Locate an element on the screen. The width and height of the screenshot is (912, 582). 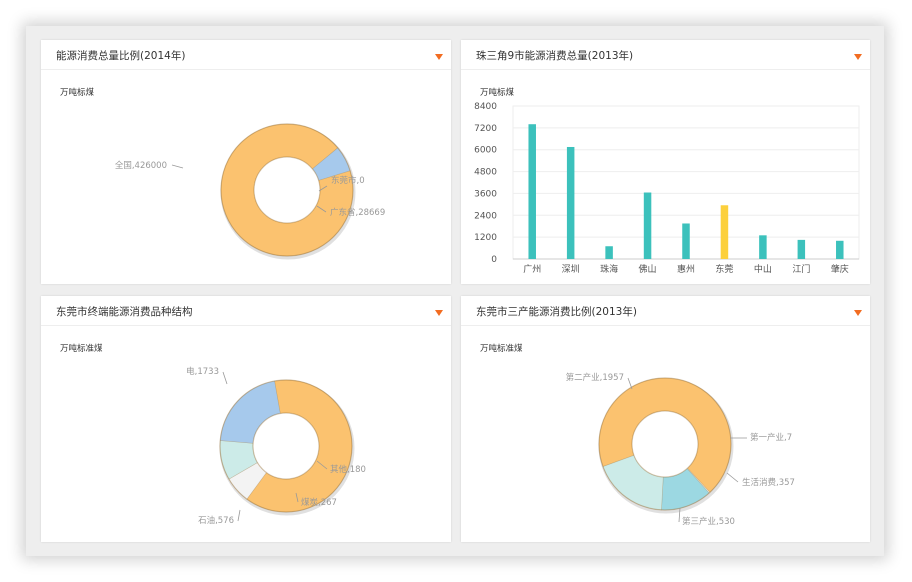
leader-line-生活消费 is located at coordinates (732, 477).